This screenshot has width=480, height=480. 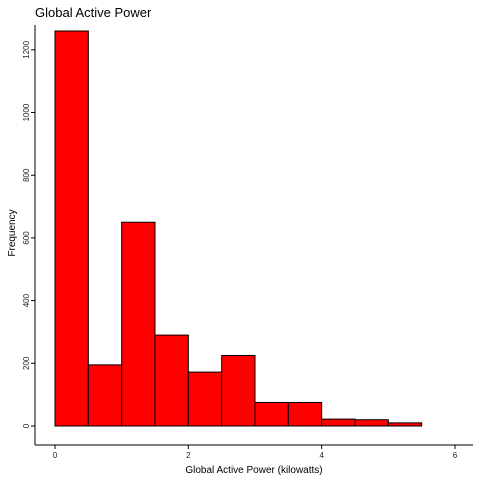 I want to click on chart-title: Global Active Power, so click(x=93, y=12).